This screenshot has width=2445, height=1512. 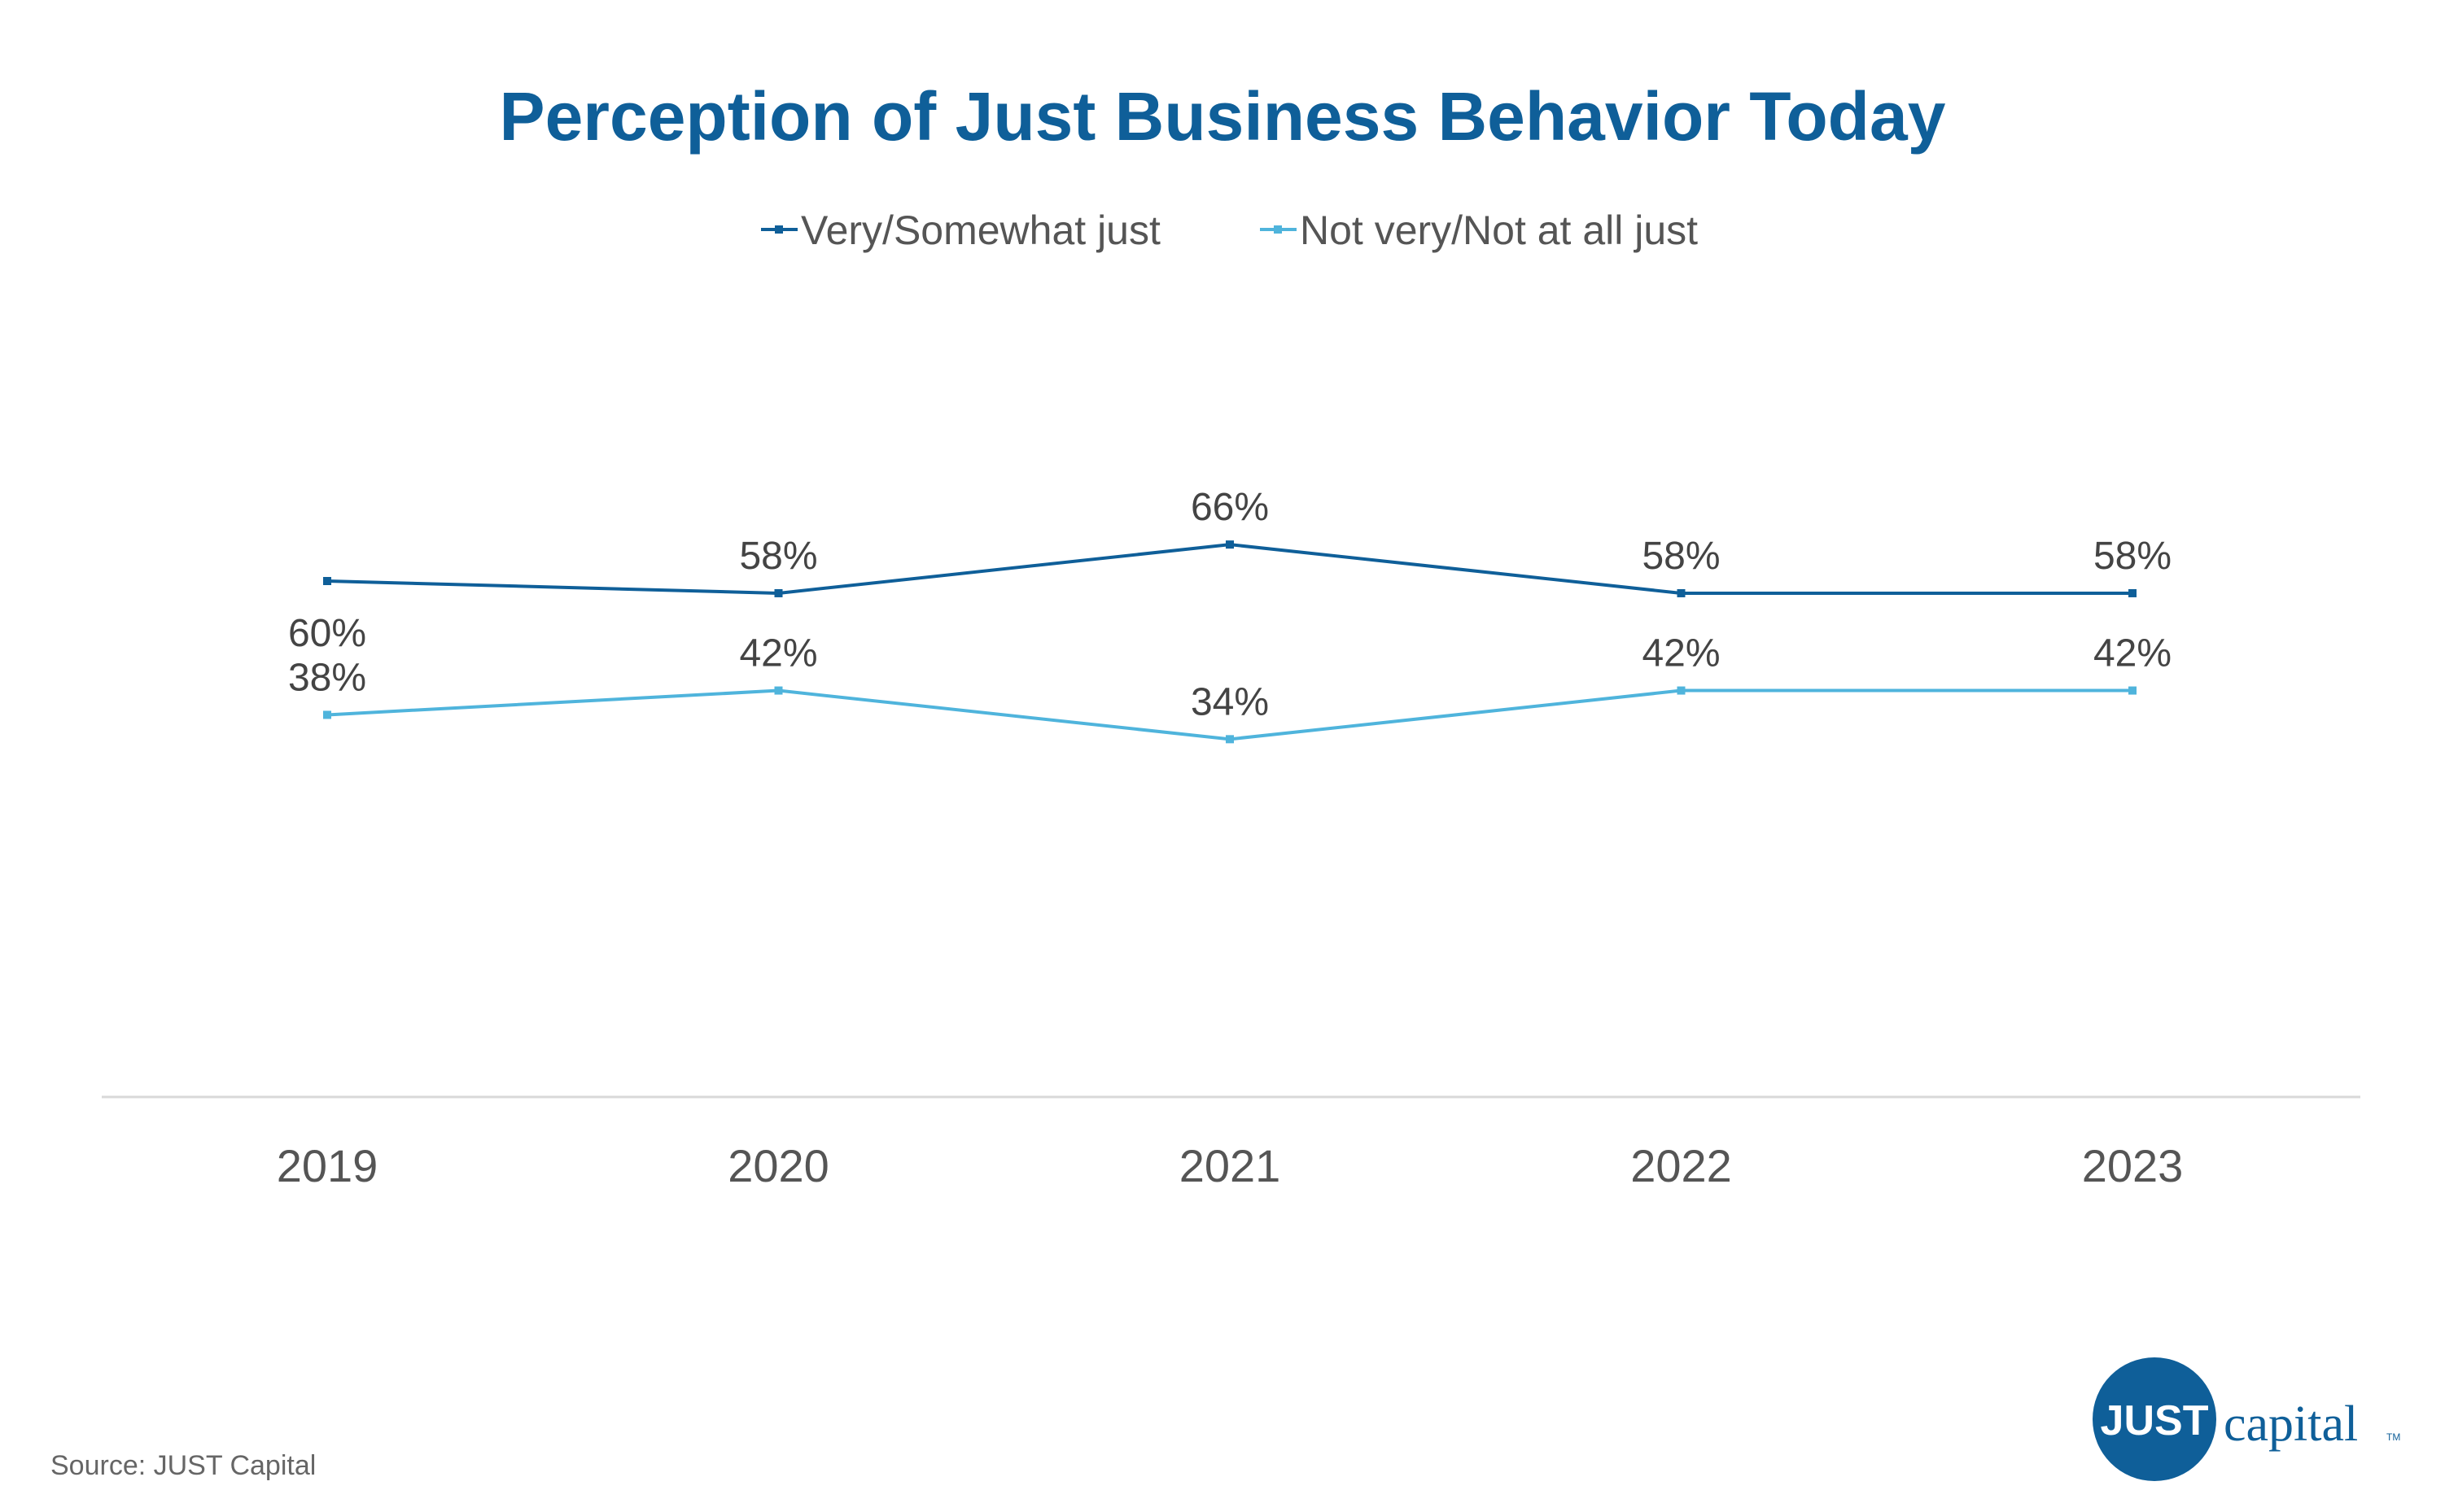 I want to click on data-point-very-somewhat-just-2023, so click(x=2132, y=592).